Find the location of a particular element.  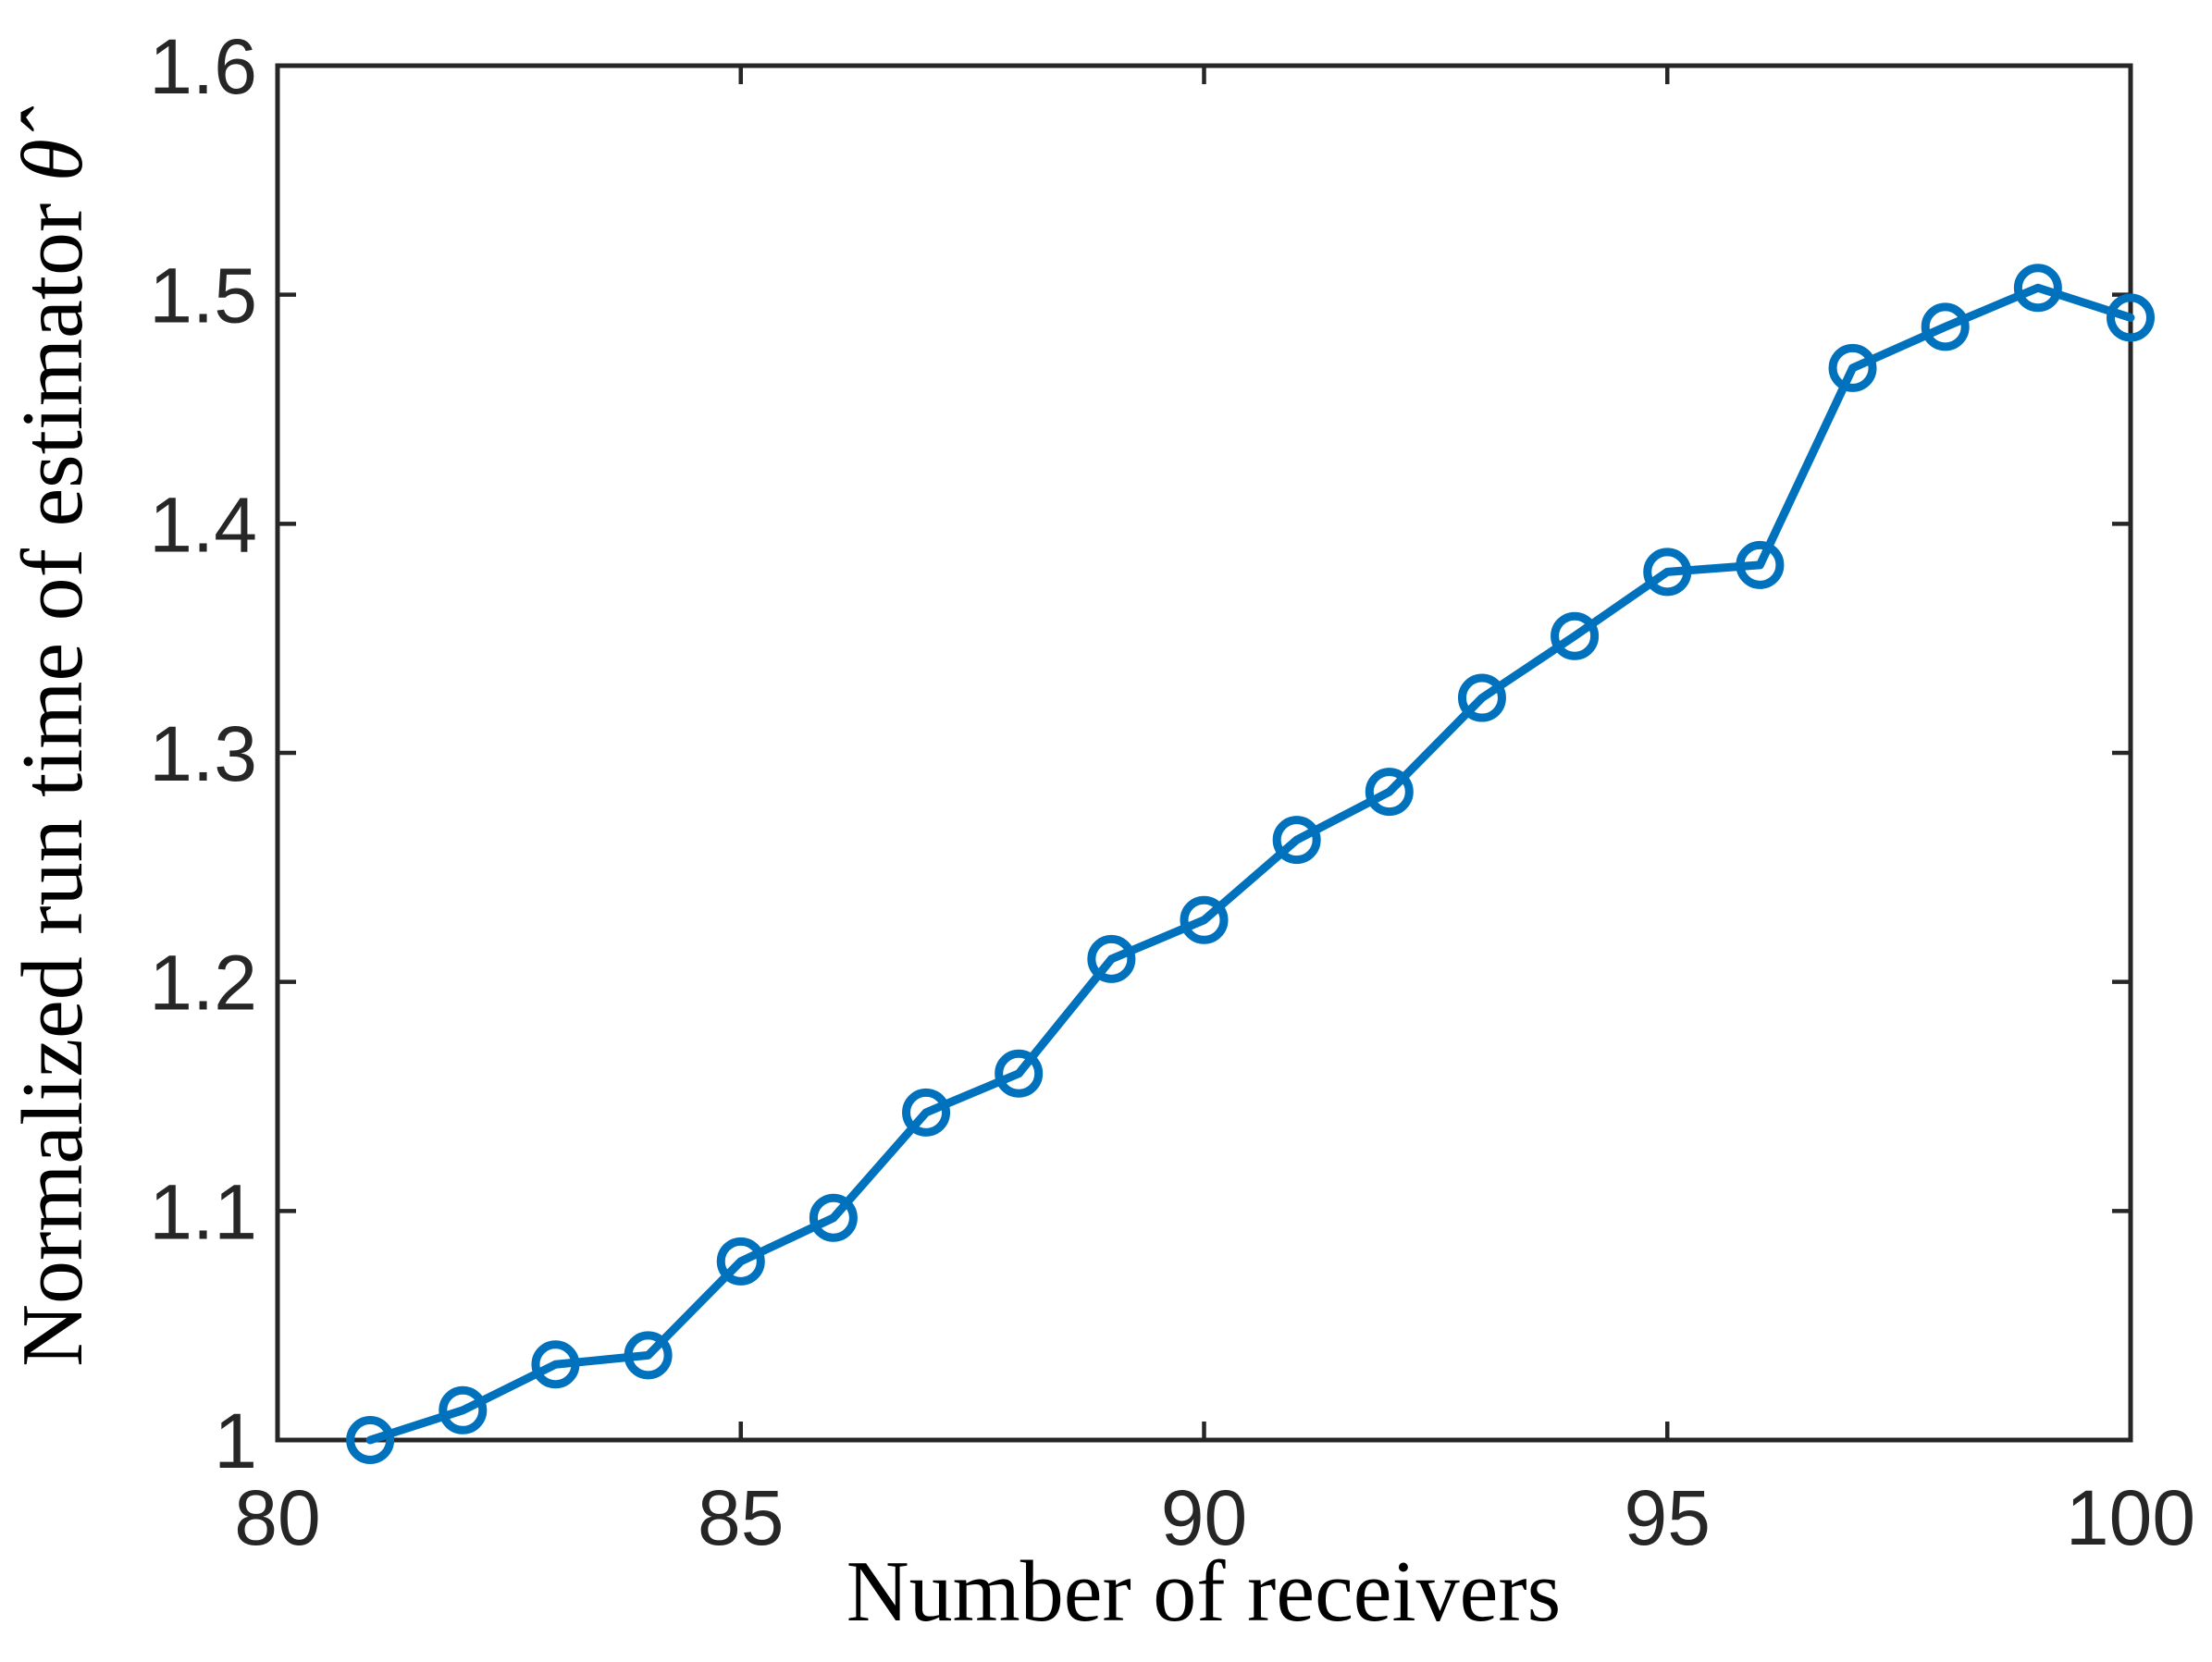

y-tick-label: 1.3 is located at coordinates (203, 753).